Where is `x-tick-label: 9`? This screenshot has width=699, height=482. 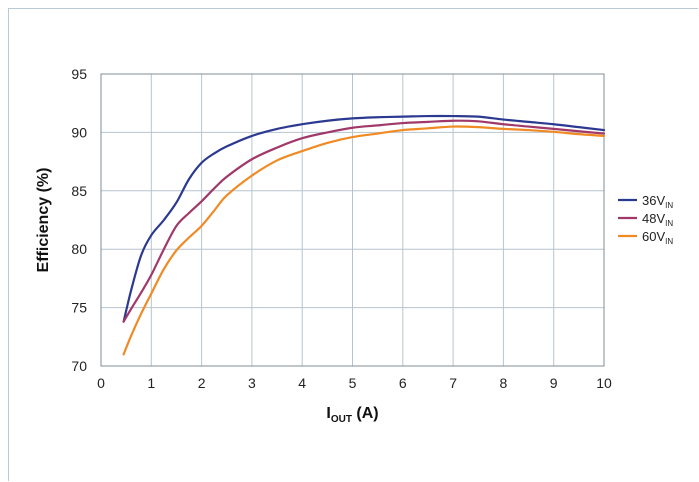
x-tick-label: 9 is located at coordinates (554, 383).